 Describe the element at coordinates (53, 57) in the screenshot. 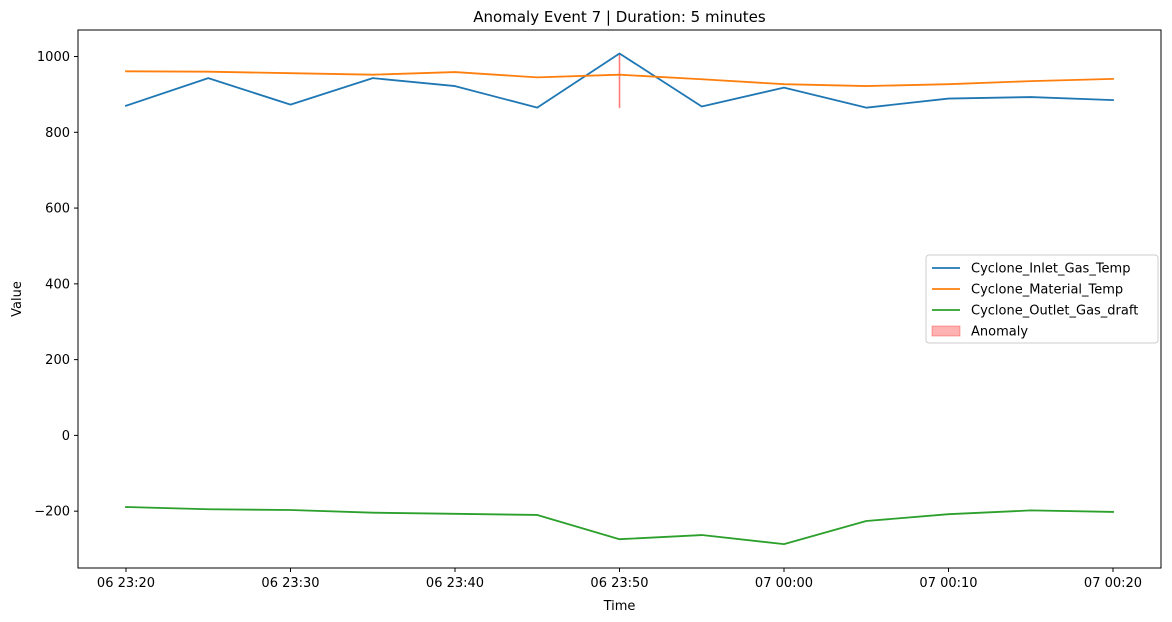

I see `y-tick-label: 1000` at that location.